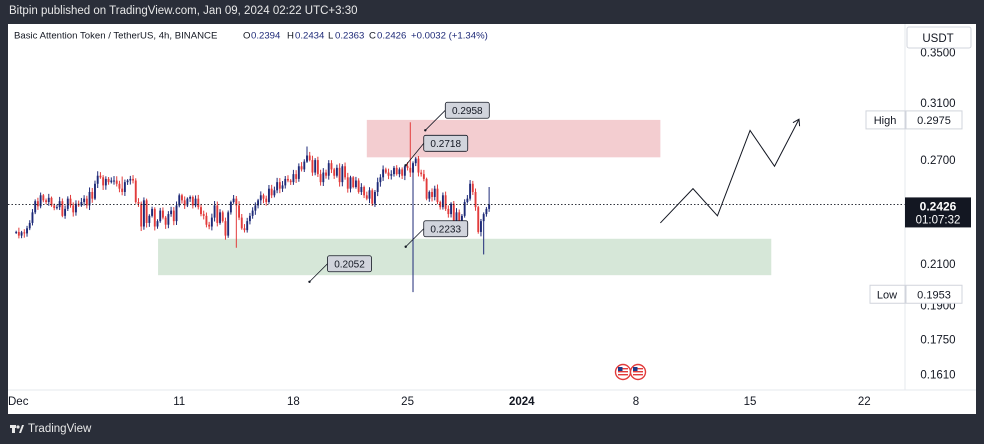 Image resolution: width=984 pixels, height=444 pixels. I want to click on legend-low: 0.2363, so click(349, 36).